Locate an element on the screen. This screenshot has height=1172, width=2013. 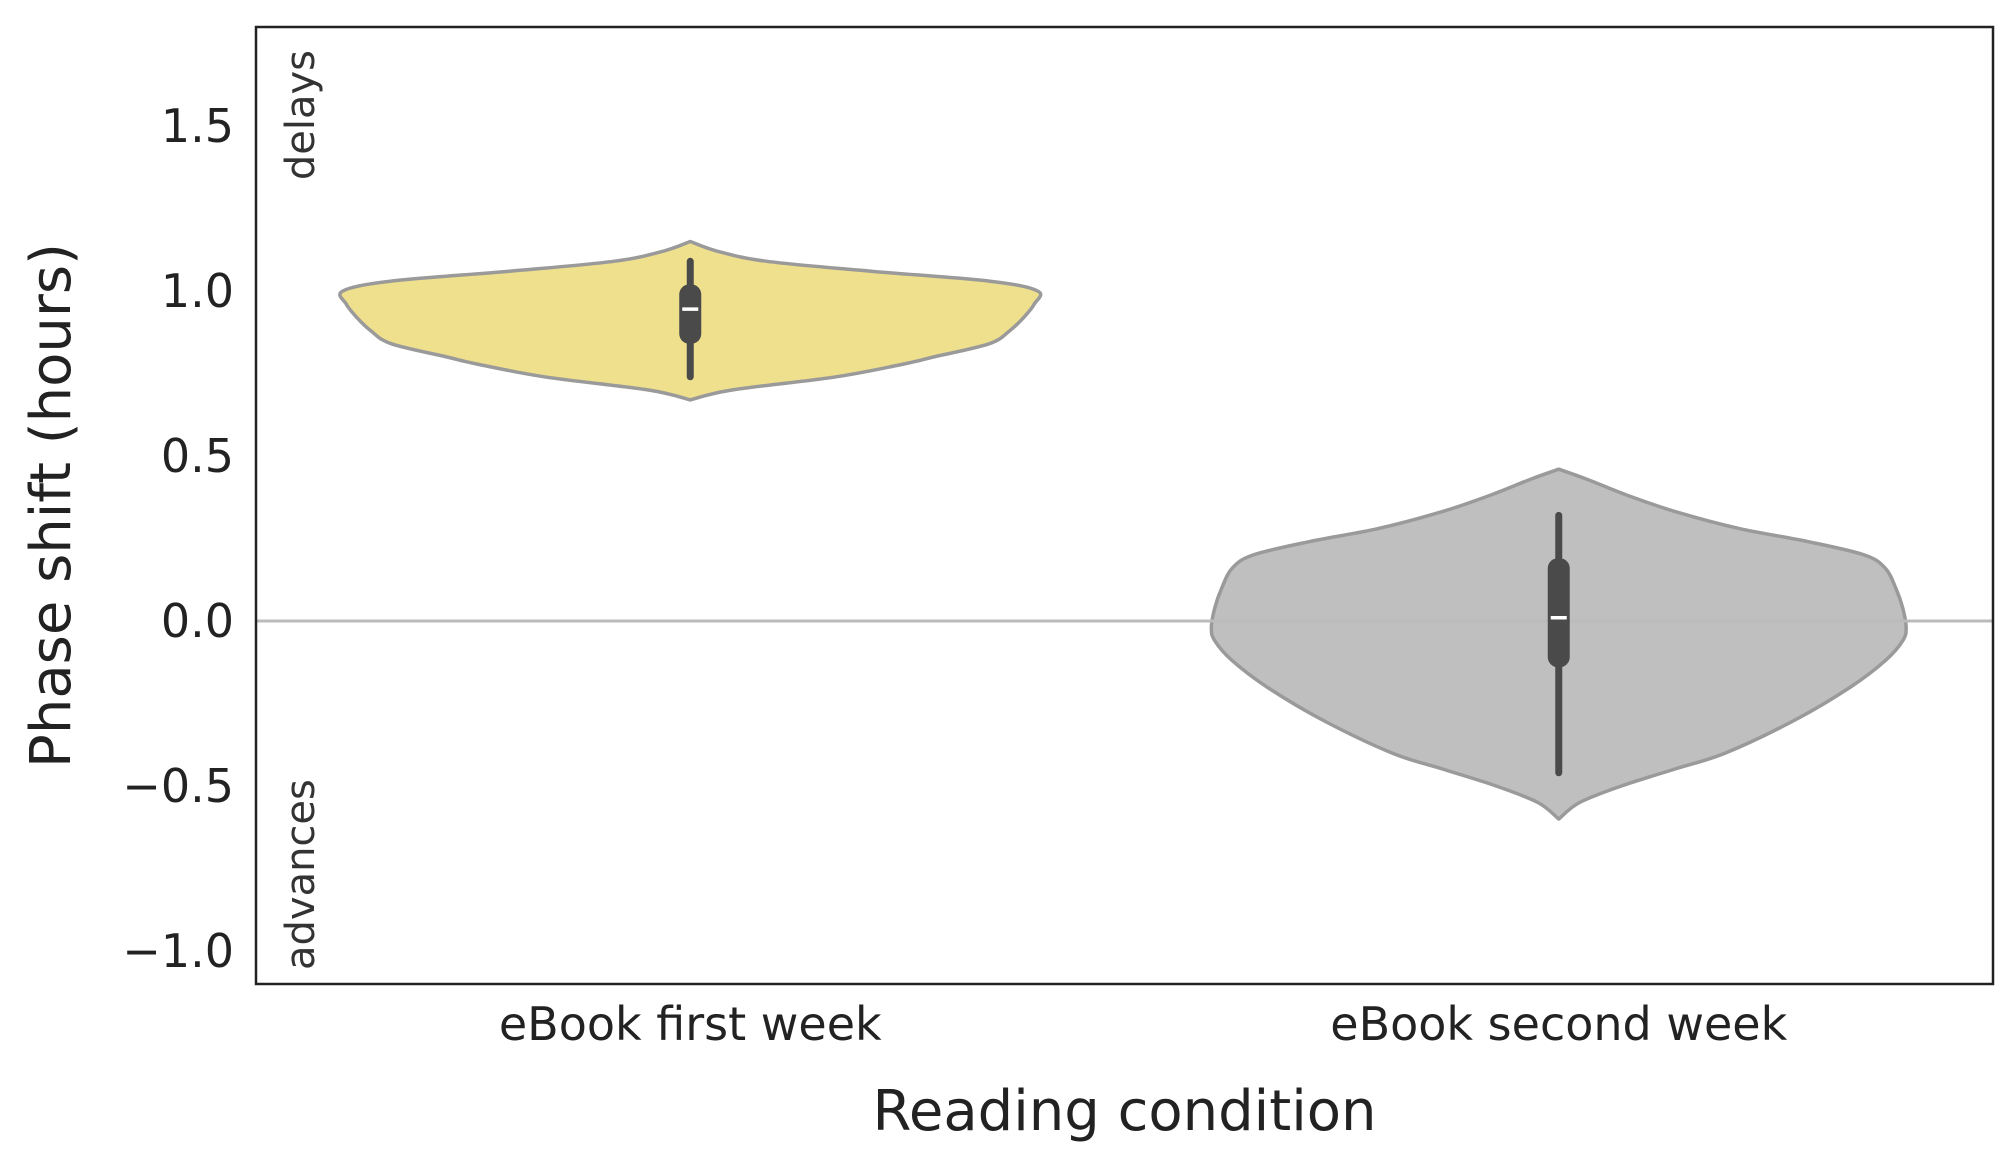
y-axis-ticks: −1.0 −0.5 0.0 0.5 1.0 1.5 is located at coordinates (178, 538).